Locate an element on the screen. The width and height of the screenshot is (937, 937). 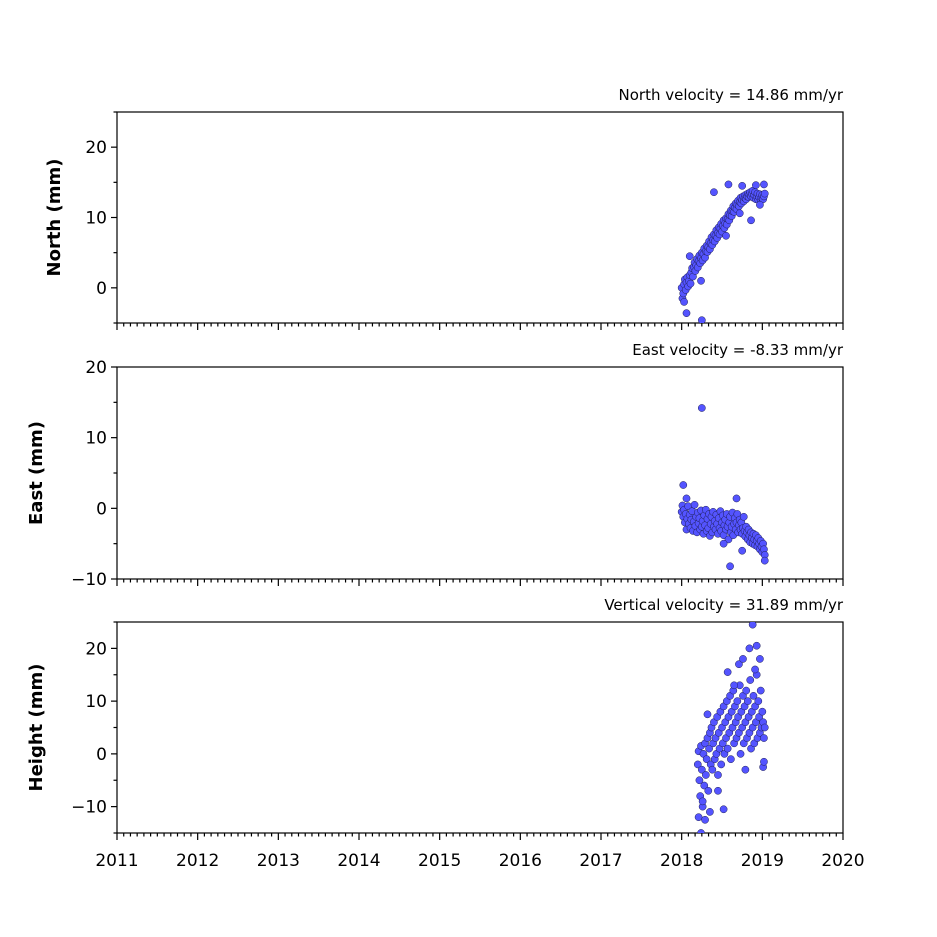
x-tick-label: 2012 is located at coordinates (197, 861).